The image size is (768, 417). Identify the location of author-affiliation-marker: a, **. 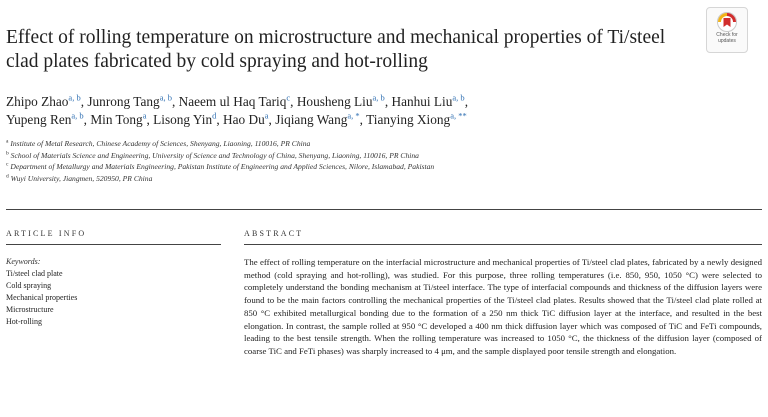
(458, 115).